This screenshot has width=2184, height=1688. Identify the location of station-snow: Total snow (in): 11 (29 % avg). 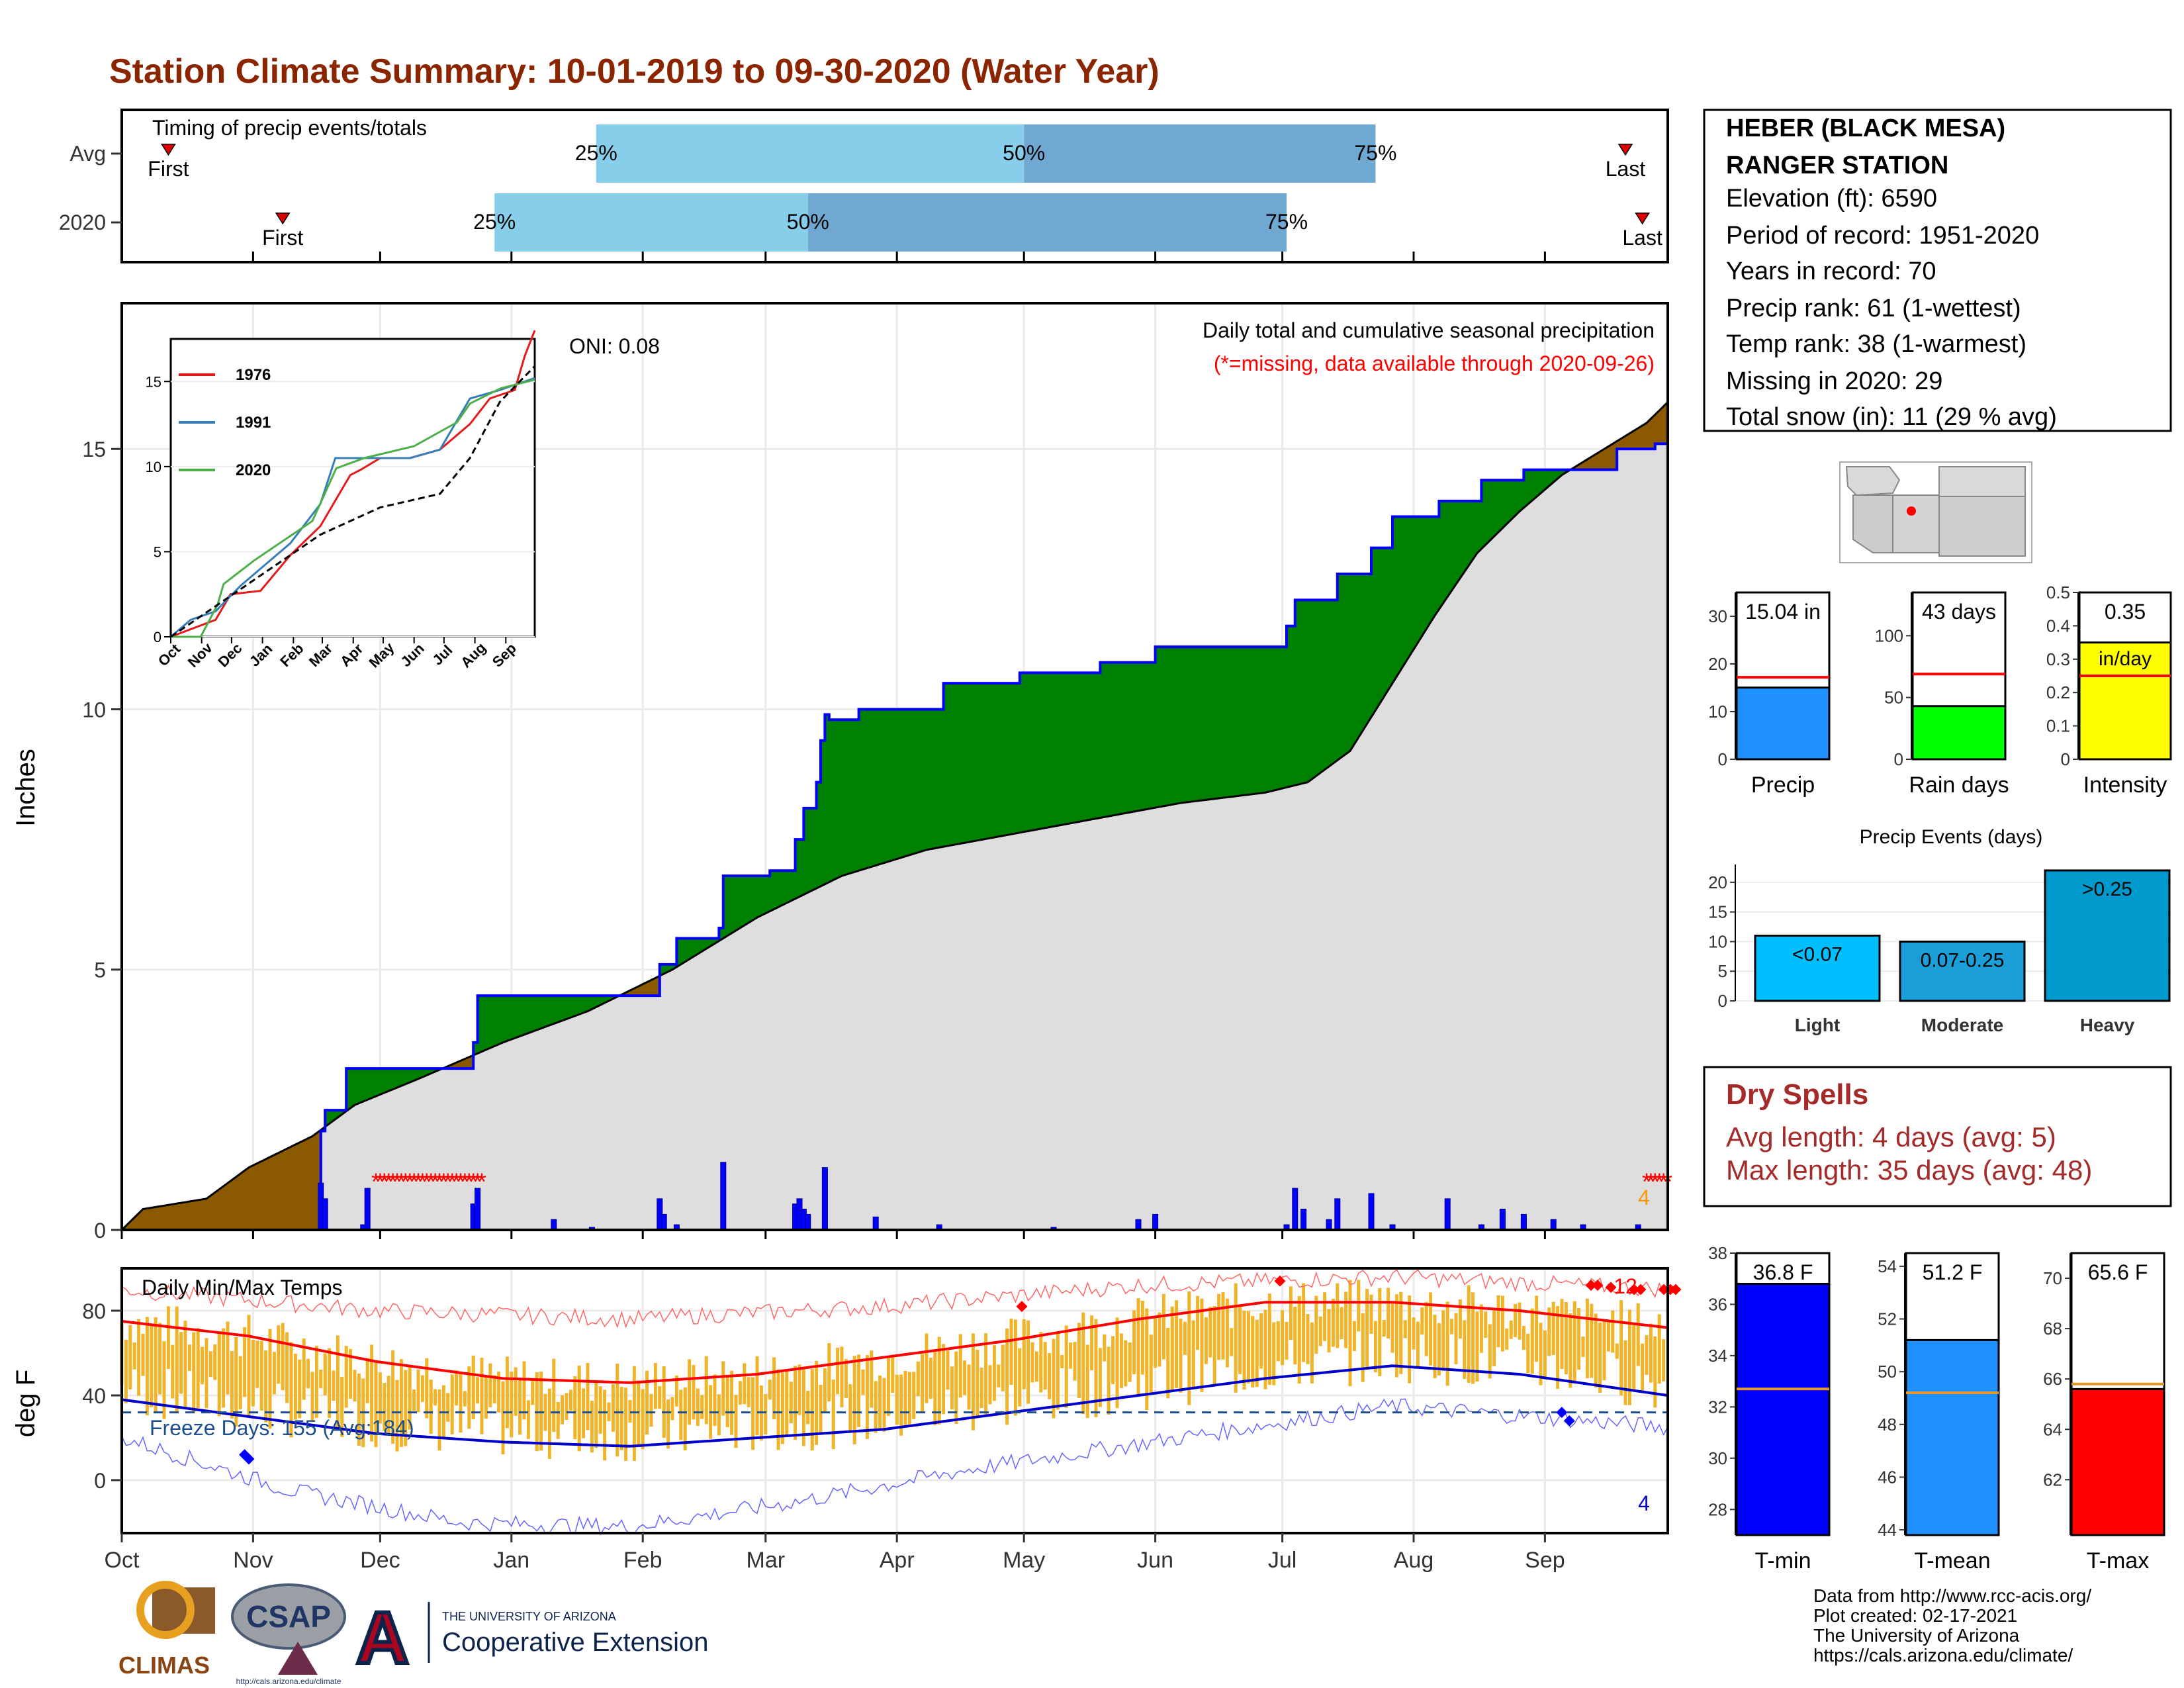
(1891, 417).